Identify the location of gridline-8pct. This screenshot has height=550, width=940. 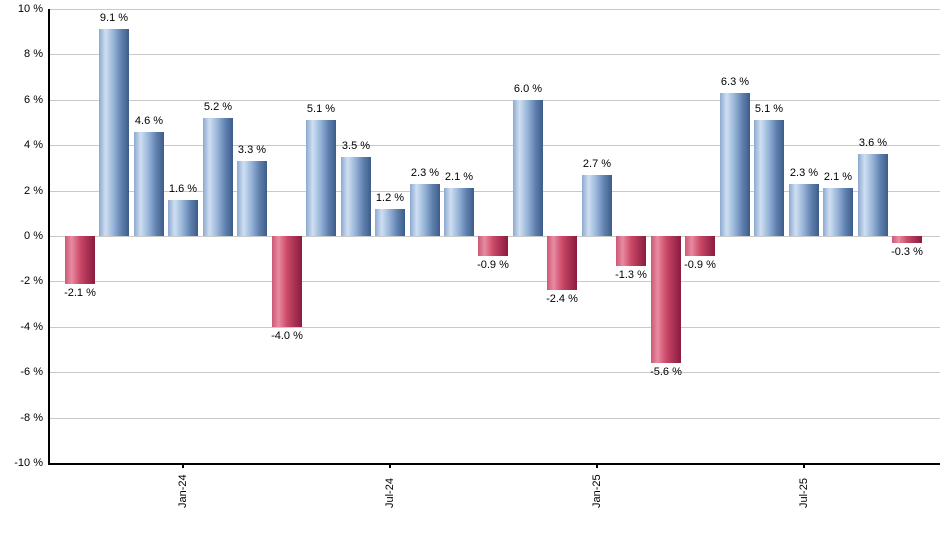
(494, 54).